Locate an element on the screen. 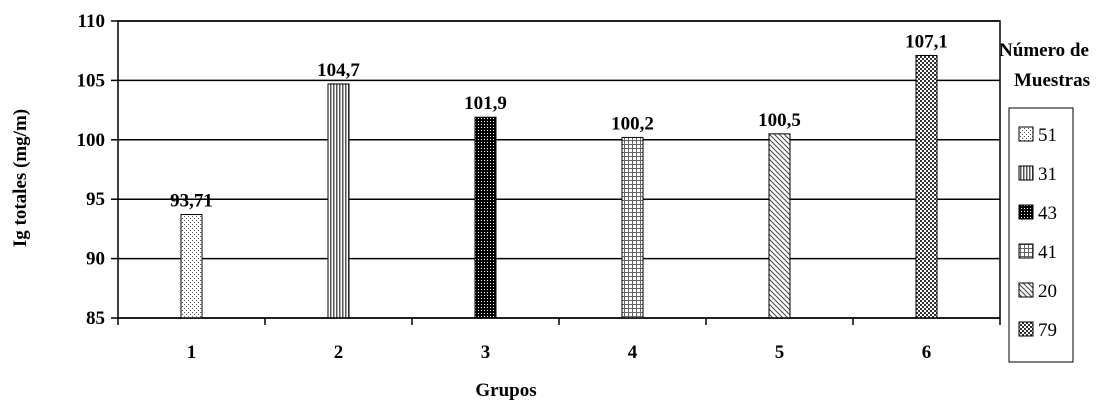  x-tick-label: 5 is located at coordinates (780, 352).